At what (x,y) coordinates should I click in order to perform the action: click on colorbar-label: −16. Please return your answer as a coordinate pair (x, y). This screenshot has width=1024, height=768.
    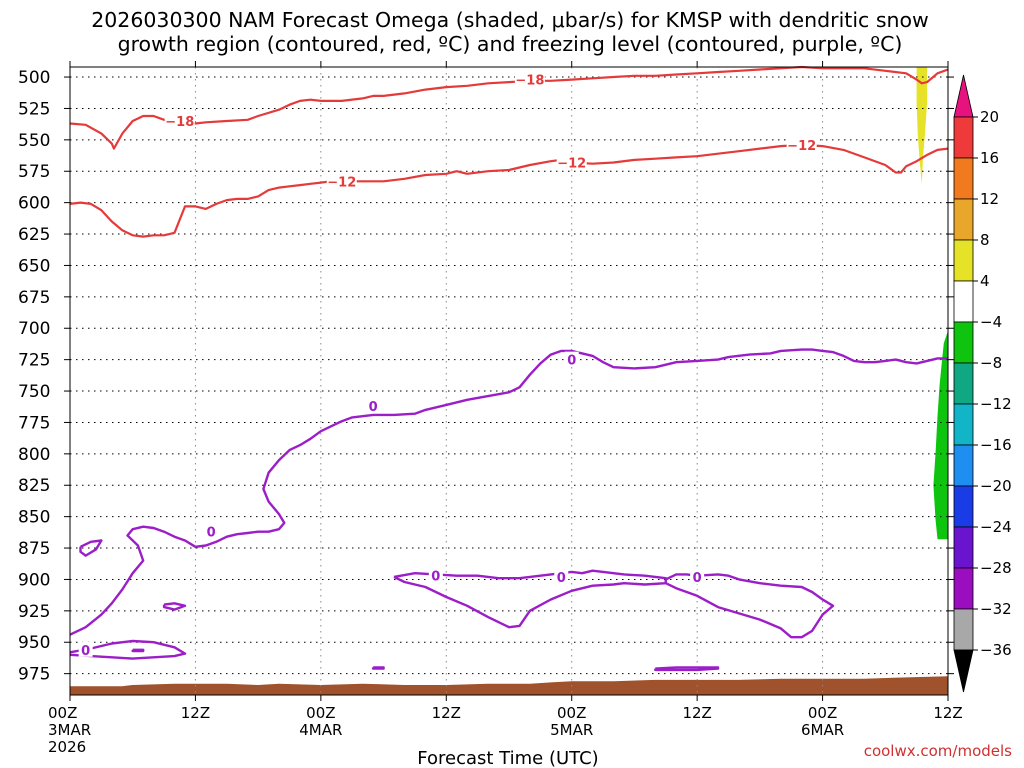
    Looking at the image, I should click on (996, 445).